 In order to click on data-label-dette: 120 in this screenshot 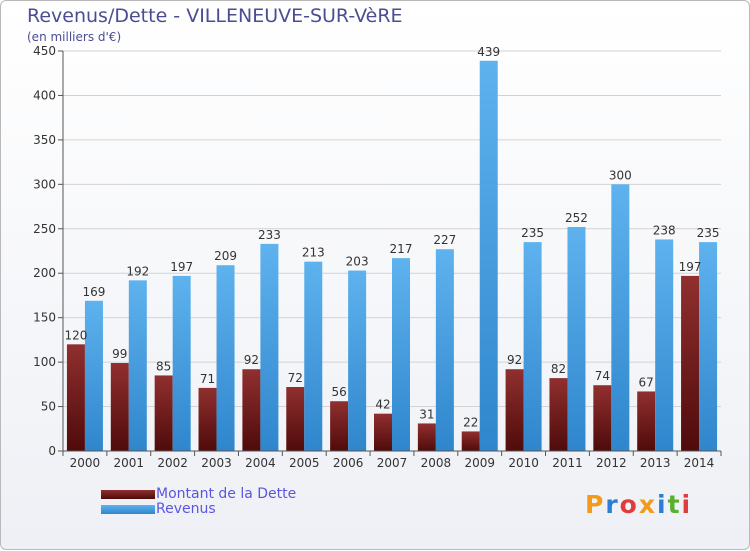, I will do `click(75, 335)`.